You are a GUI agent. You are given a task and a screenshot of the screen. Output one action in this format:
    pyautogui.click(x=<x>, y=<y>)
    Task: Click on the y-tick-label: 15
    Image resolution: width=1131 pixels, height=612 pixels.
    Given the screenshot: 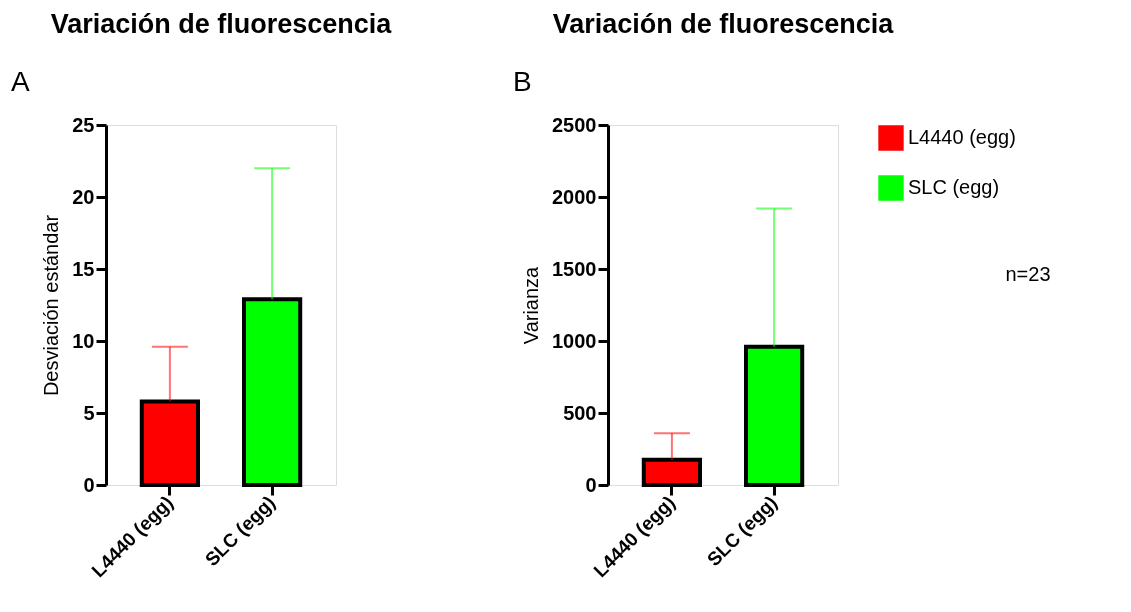 What is the action you would take?
    pyautogui.click(x=83, y=268)
    